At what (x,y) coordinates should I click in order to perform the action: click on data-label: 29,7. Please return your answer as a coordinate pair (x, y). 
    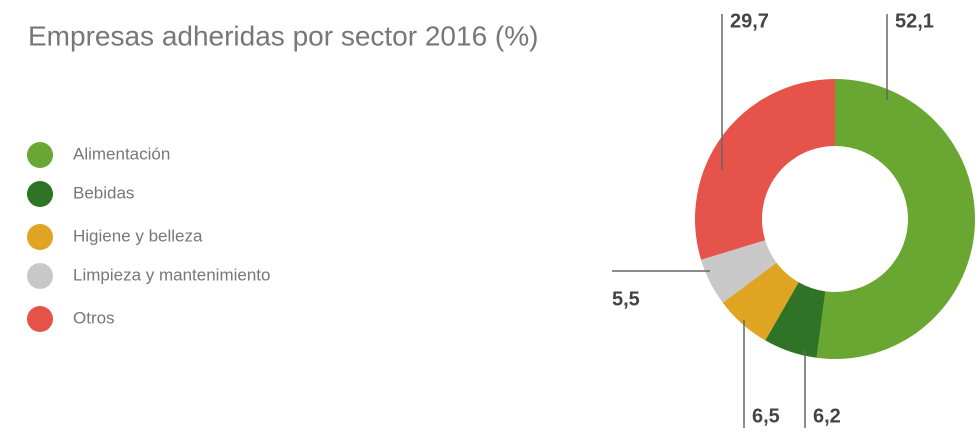
    Looking at the image, I should click on (749, 21).